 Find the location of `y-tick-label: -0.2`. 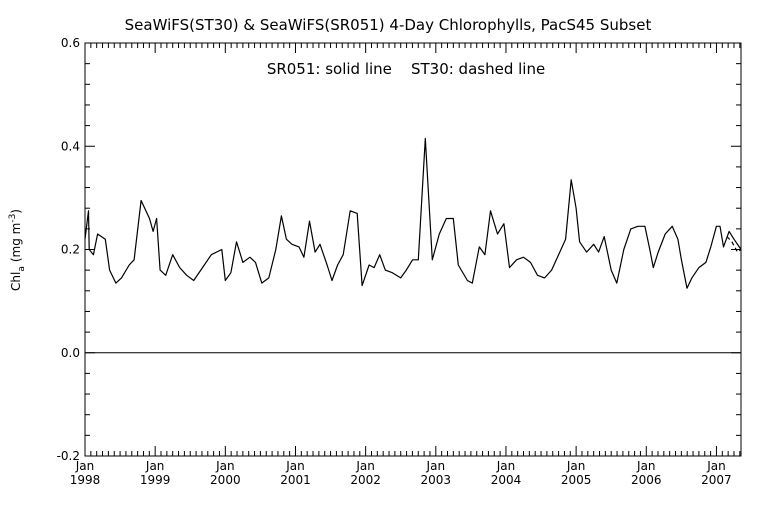

y-tick-label: -0.2 is located at coordinates (68, 456).